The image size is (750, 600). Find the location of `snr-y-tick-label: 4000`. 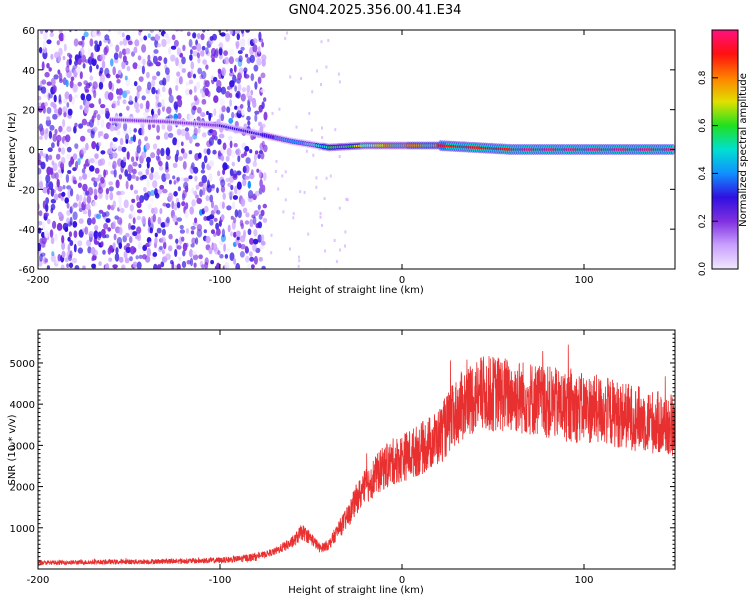

snr-y-tick-label: 4000 is located at coordinates (22, 405).